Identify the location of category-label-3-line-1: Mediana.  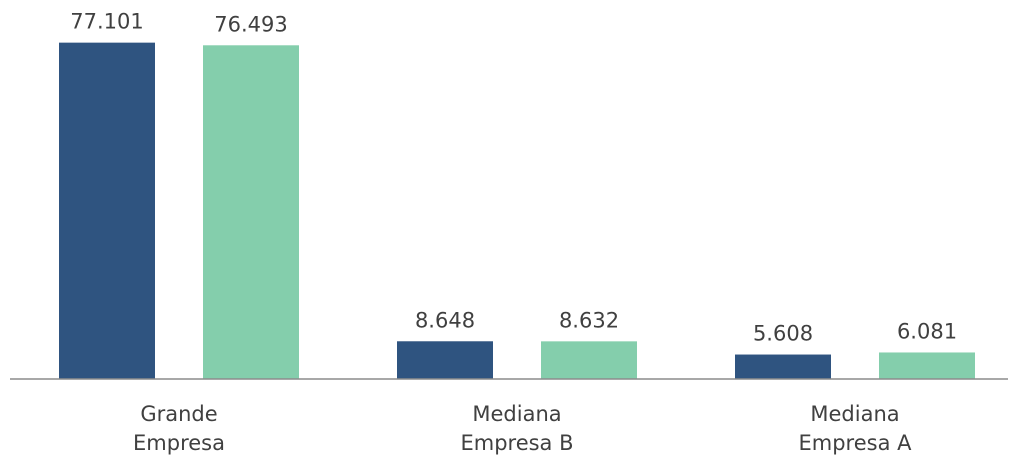
(854, 414).